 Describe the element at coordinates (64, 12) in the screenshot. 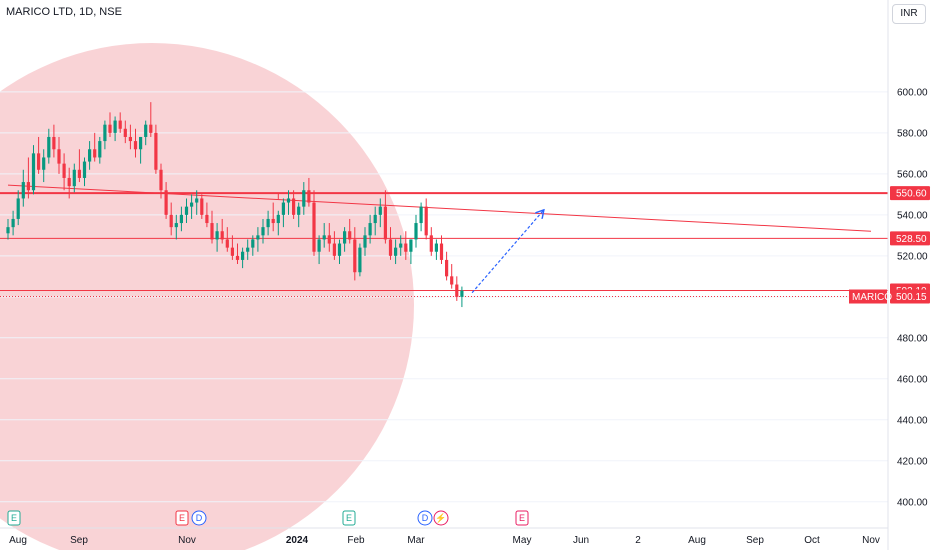

I see `symbol-title: MARICO LTD, 1D, NSE` at that location.